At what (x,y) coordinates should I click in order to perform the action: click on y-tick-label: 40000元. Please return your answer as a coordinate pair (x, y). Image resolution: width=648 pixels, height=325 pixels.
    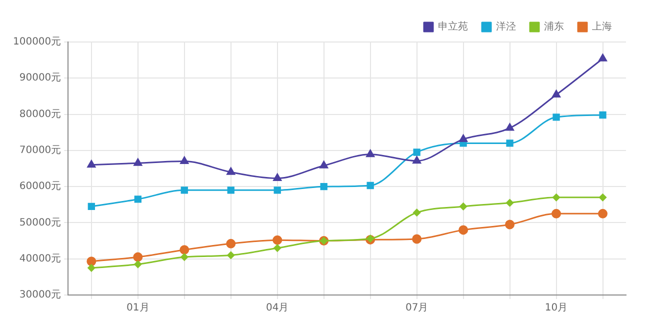
    Looking at the image, I should click on (40, 258).